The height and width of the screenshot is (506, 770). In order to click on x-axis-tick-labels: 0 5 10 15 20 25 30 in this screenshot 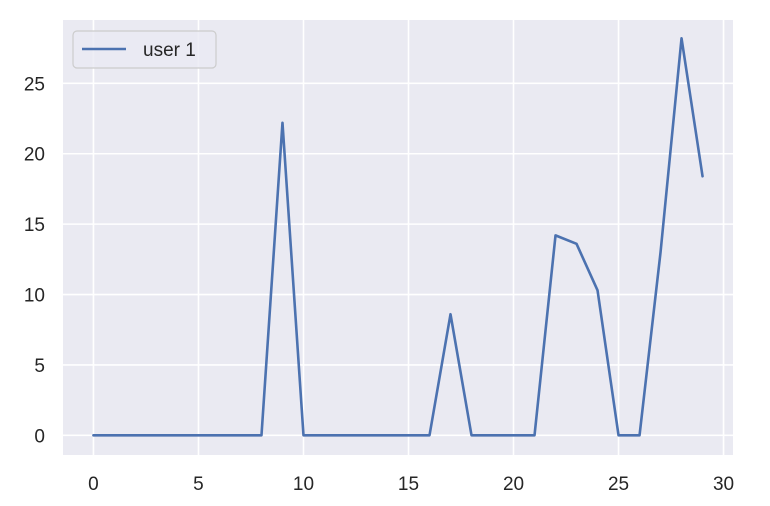, I will do `click(411, 484)`.